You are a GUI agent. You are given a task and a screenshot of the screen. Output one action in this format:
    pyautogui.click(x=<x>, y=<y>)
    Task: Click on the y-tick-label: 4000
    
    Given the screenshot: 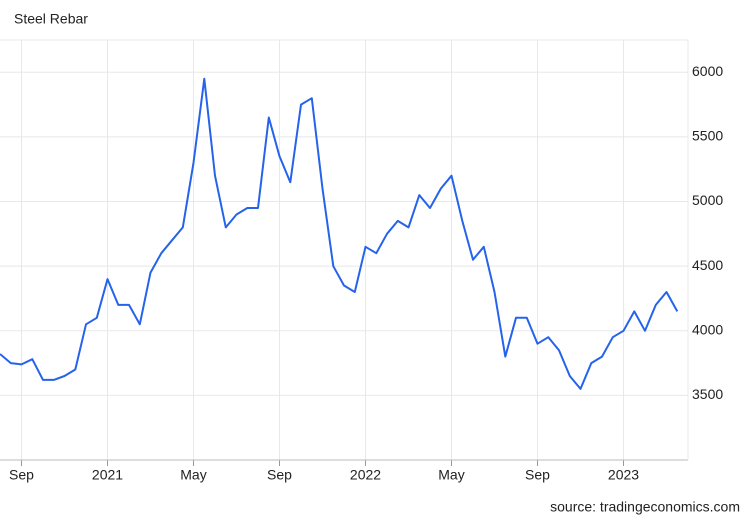 What is the action you would take?
    pyautogui.click(x=707, y=329)
    